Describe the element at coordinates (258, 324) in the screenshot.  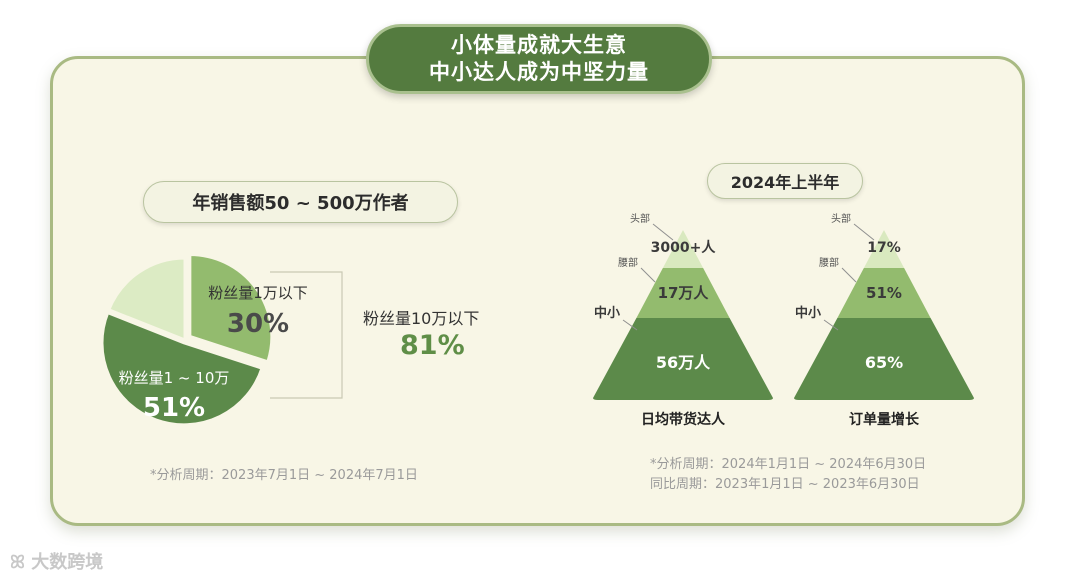
I see `pie-value-0: 30%` at that location.